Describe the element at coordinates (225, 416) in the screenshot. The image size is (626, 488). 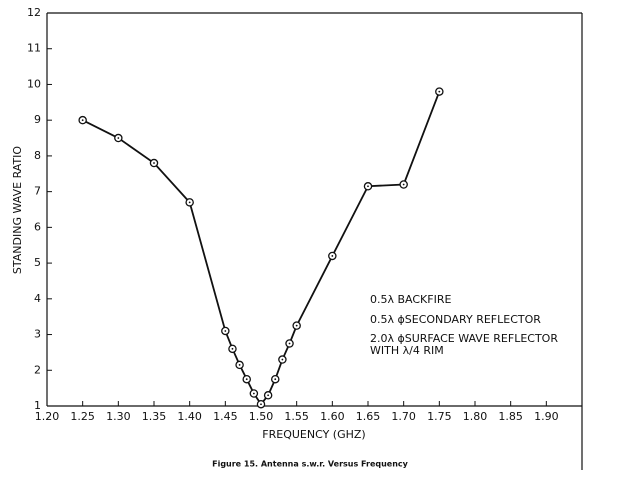
I see `x-tick-label: 1.45` at that location.